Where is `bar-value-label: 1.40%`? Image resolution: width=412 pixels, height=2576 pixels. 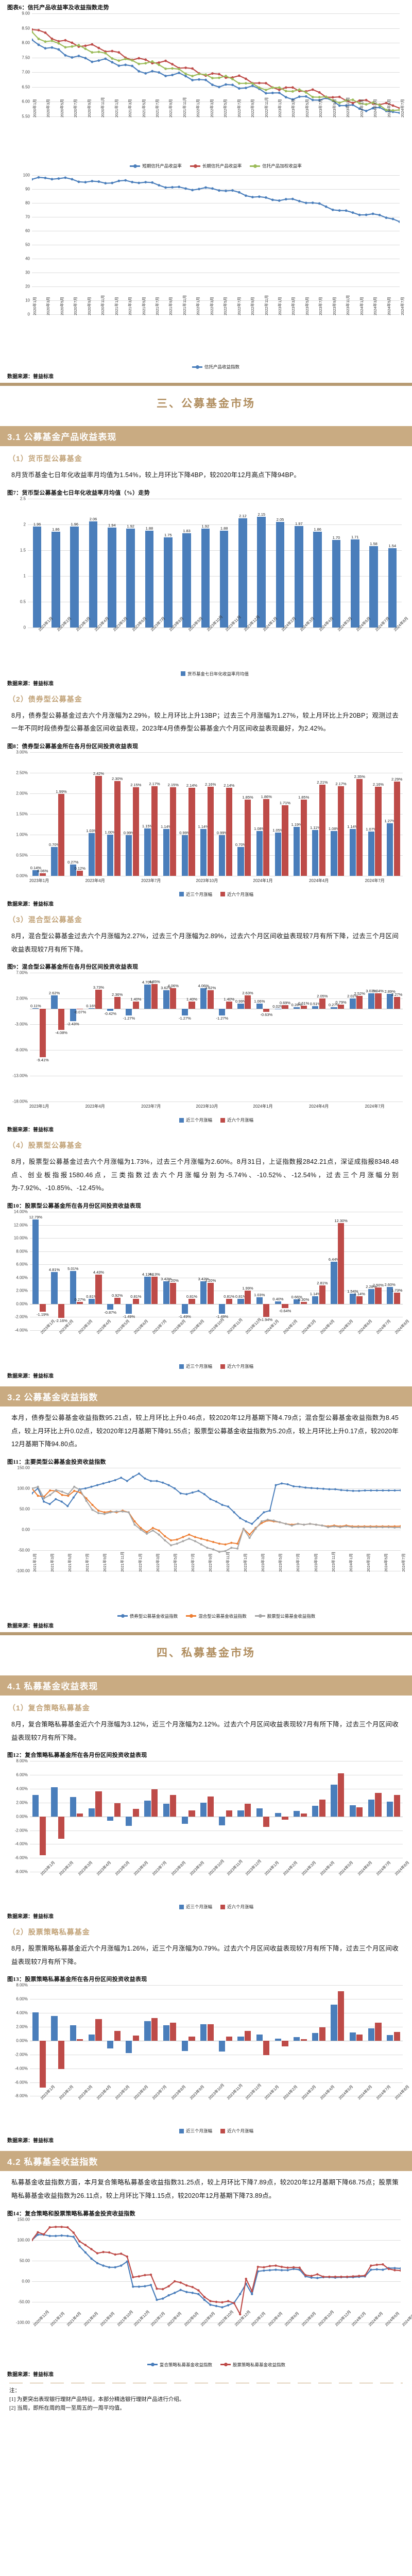 bar-value-label: 1.40% is located at coordinates (229, 999).